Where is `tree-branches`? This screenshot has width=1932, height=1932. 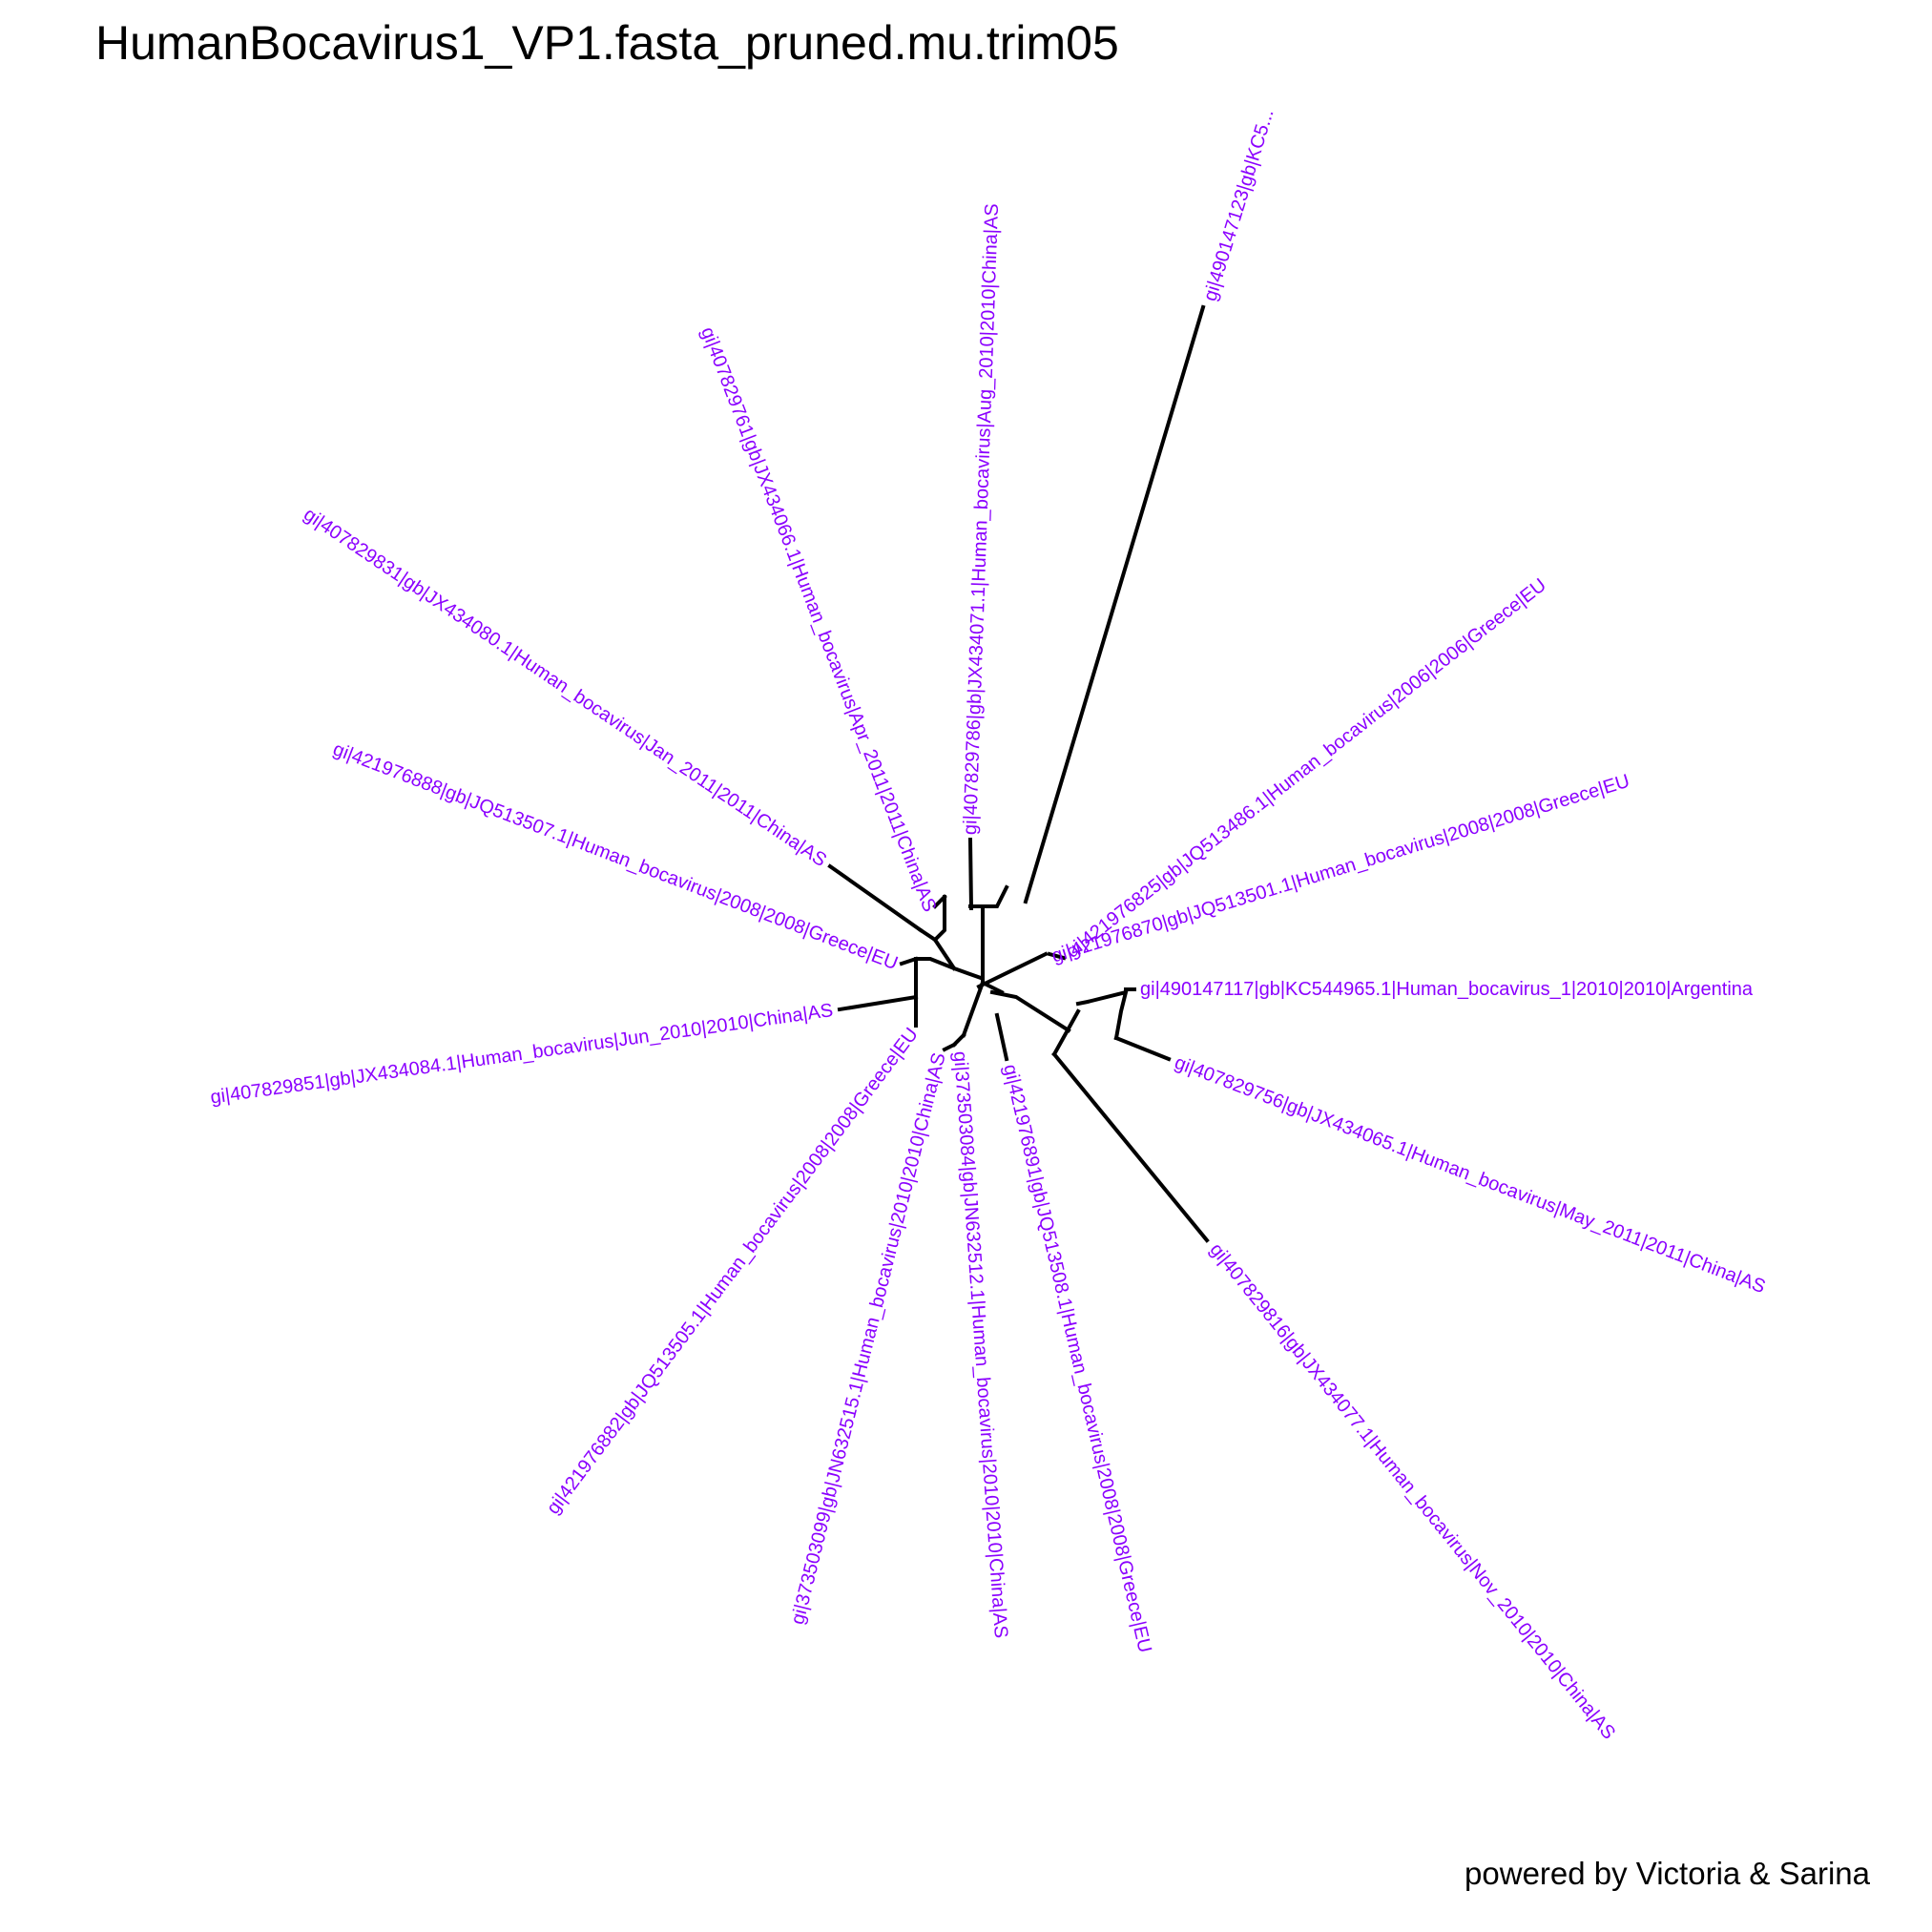
tree-branches is located at coordinates (1018, 773).